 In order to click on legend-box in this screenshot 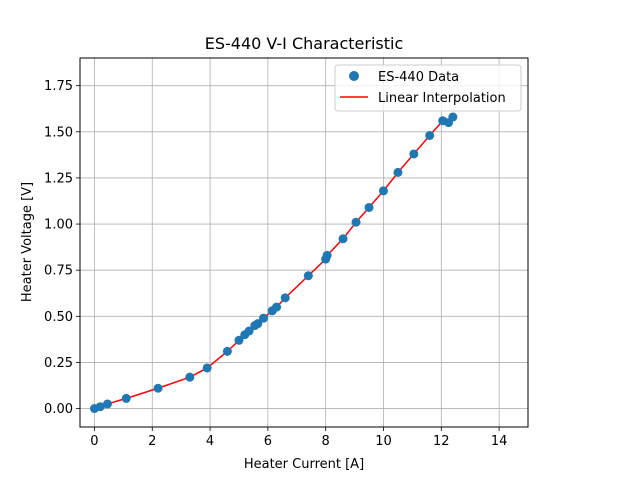, I will do `click(428, 88)`.